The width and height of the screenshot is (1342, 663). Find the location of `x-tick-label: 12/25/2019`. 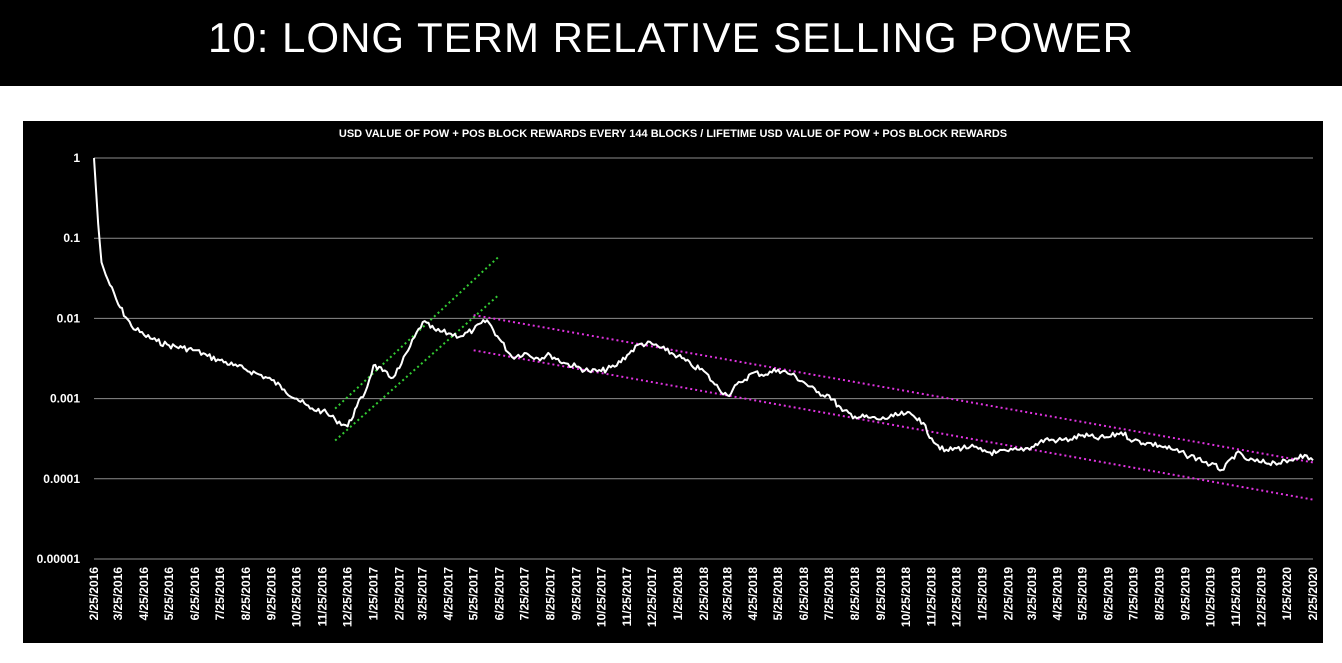

x-tick-label: 12/25/2019 is located at coordinates (1261, 597).